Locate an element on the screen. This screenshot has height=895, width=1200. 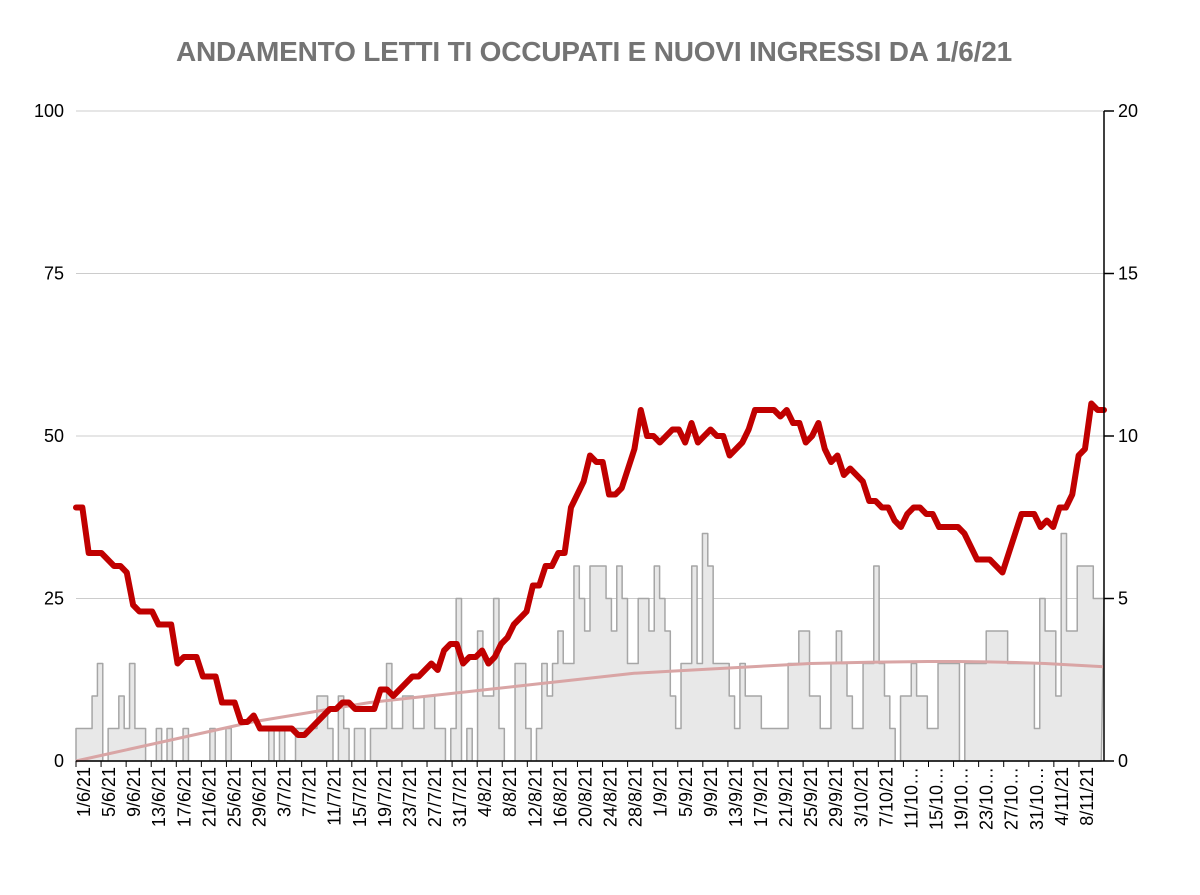
y-axis-right-ticks: 0 5 10 15 20 is located at coordinates (1121, 436).